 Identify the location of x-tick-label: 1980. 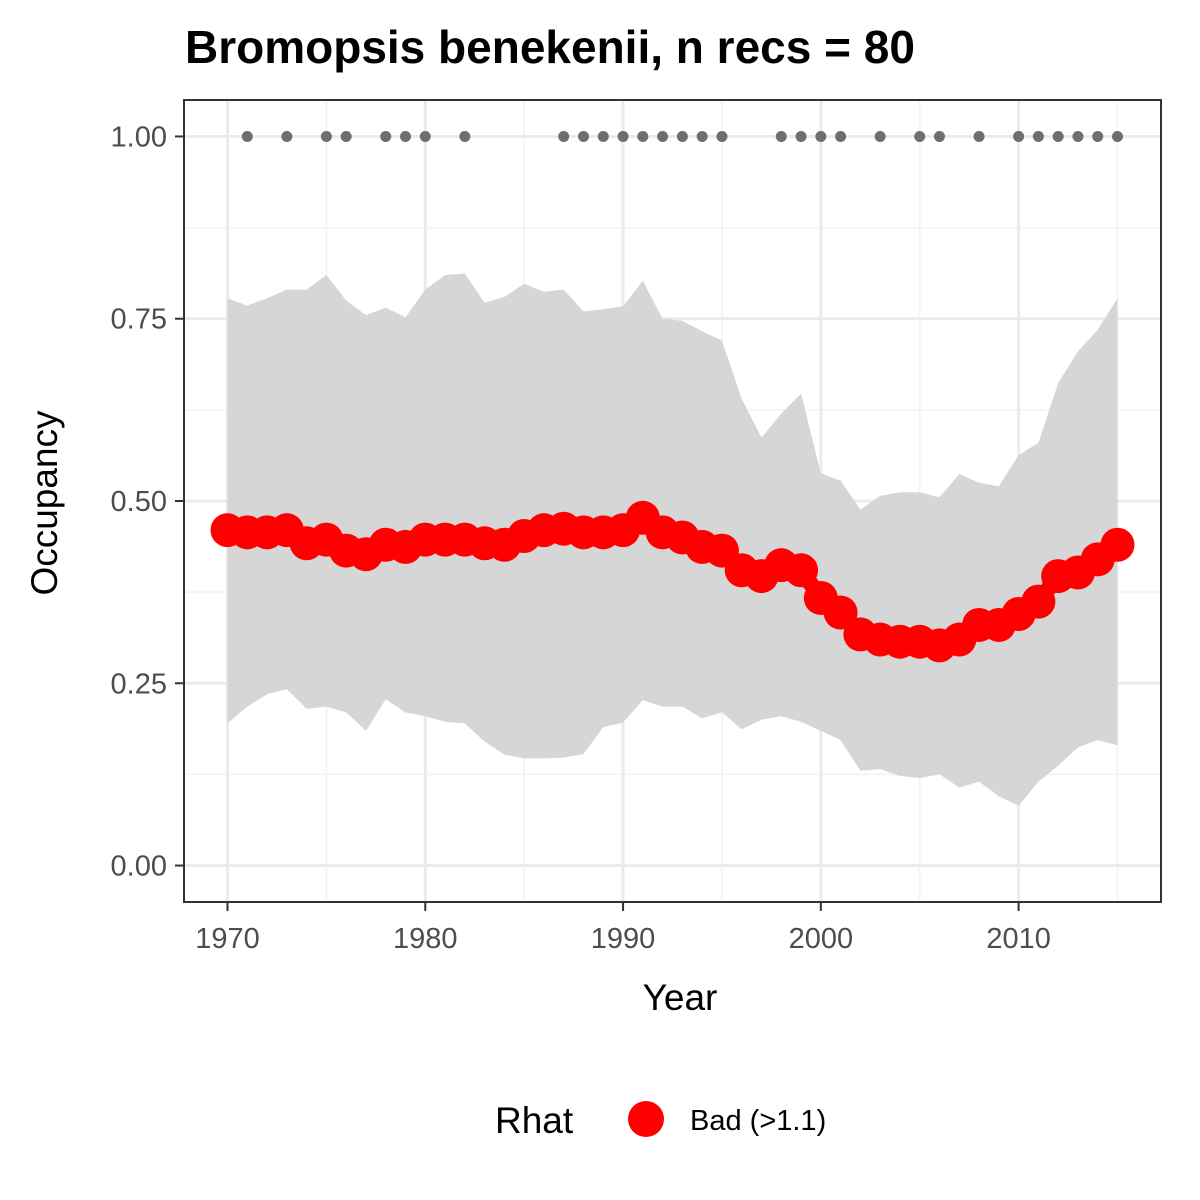
(425, 939).